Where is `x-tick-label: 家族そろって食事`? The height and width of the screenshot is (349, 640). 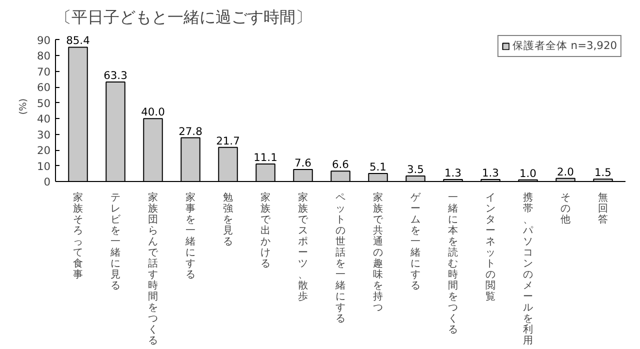 x-tick-label: 家族そろって食事 is located at coordinates (78, 236).